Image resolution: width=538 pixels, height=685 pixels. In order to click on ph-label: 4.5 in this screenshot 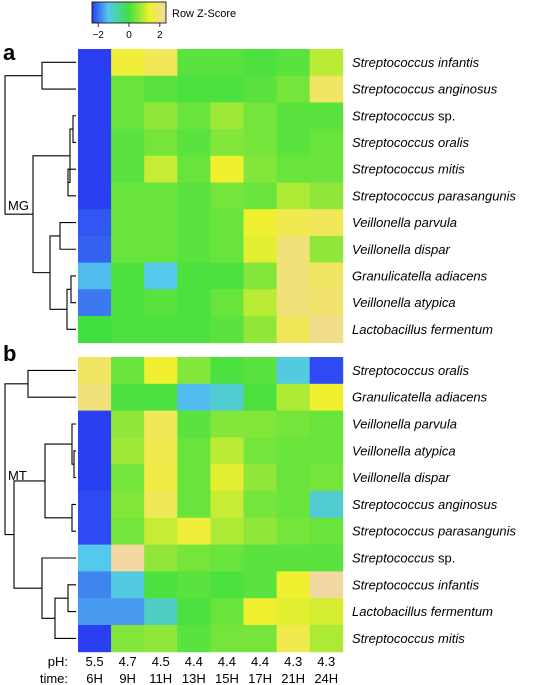, I will do `click(161, 661)`.